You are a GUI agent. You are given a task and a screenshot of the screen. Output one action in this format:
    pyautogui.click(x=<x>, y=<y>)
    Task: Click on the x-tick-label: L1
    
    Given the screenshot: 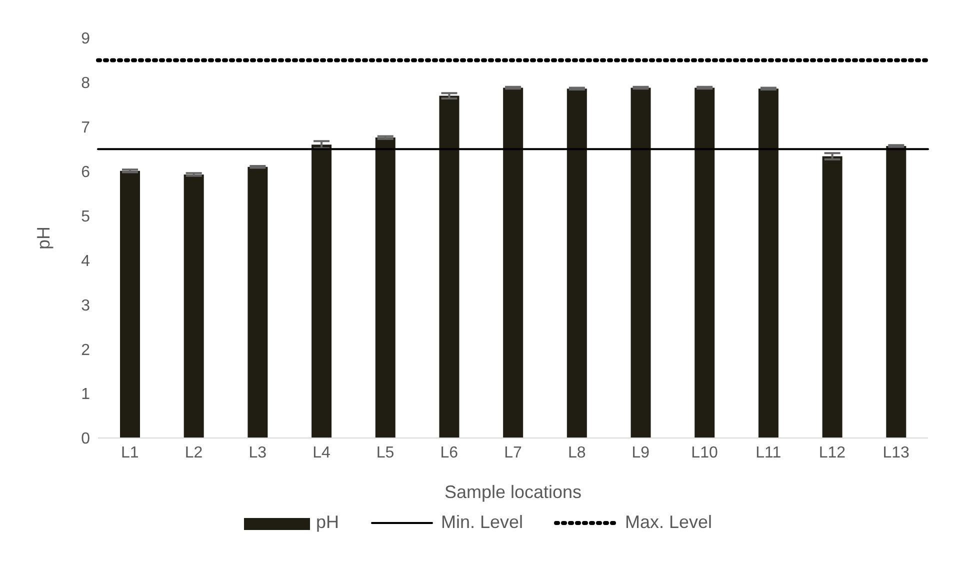 What is the action you would take?
    pyautogui.click(x=130, y=453)
    